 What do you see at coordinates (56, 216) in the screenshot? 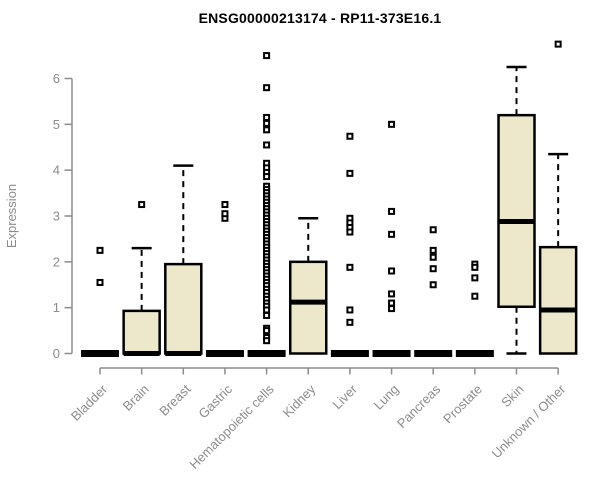
I see `y-tick-label: 3` at bounding box center [56, 216].